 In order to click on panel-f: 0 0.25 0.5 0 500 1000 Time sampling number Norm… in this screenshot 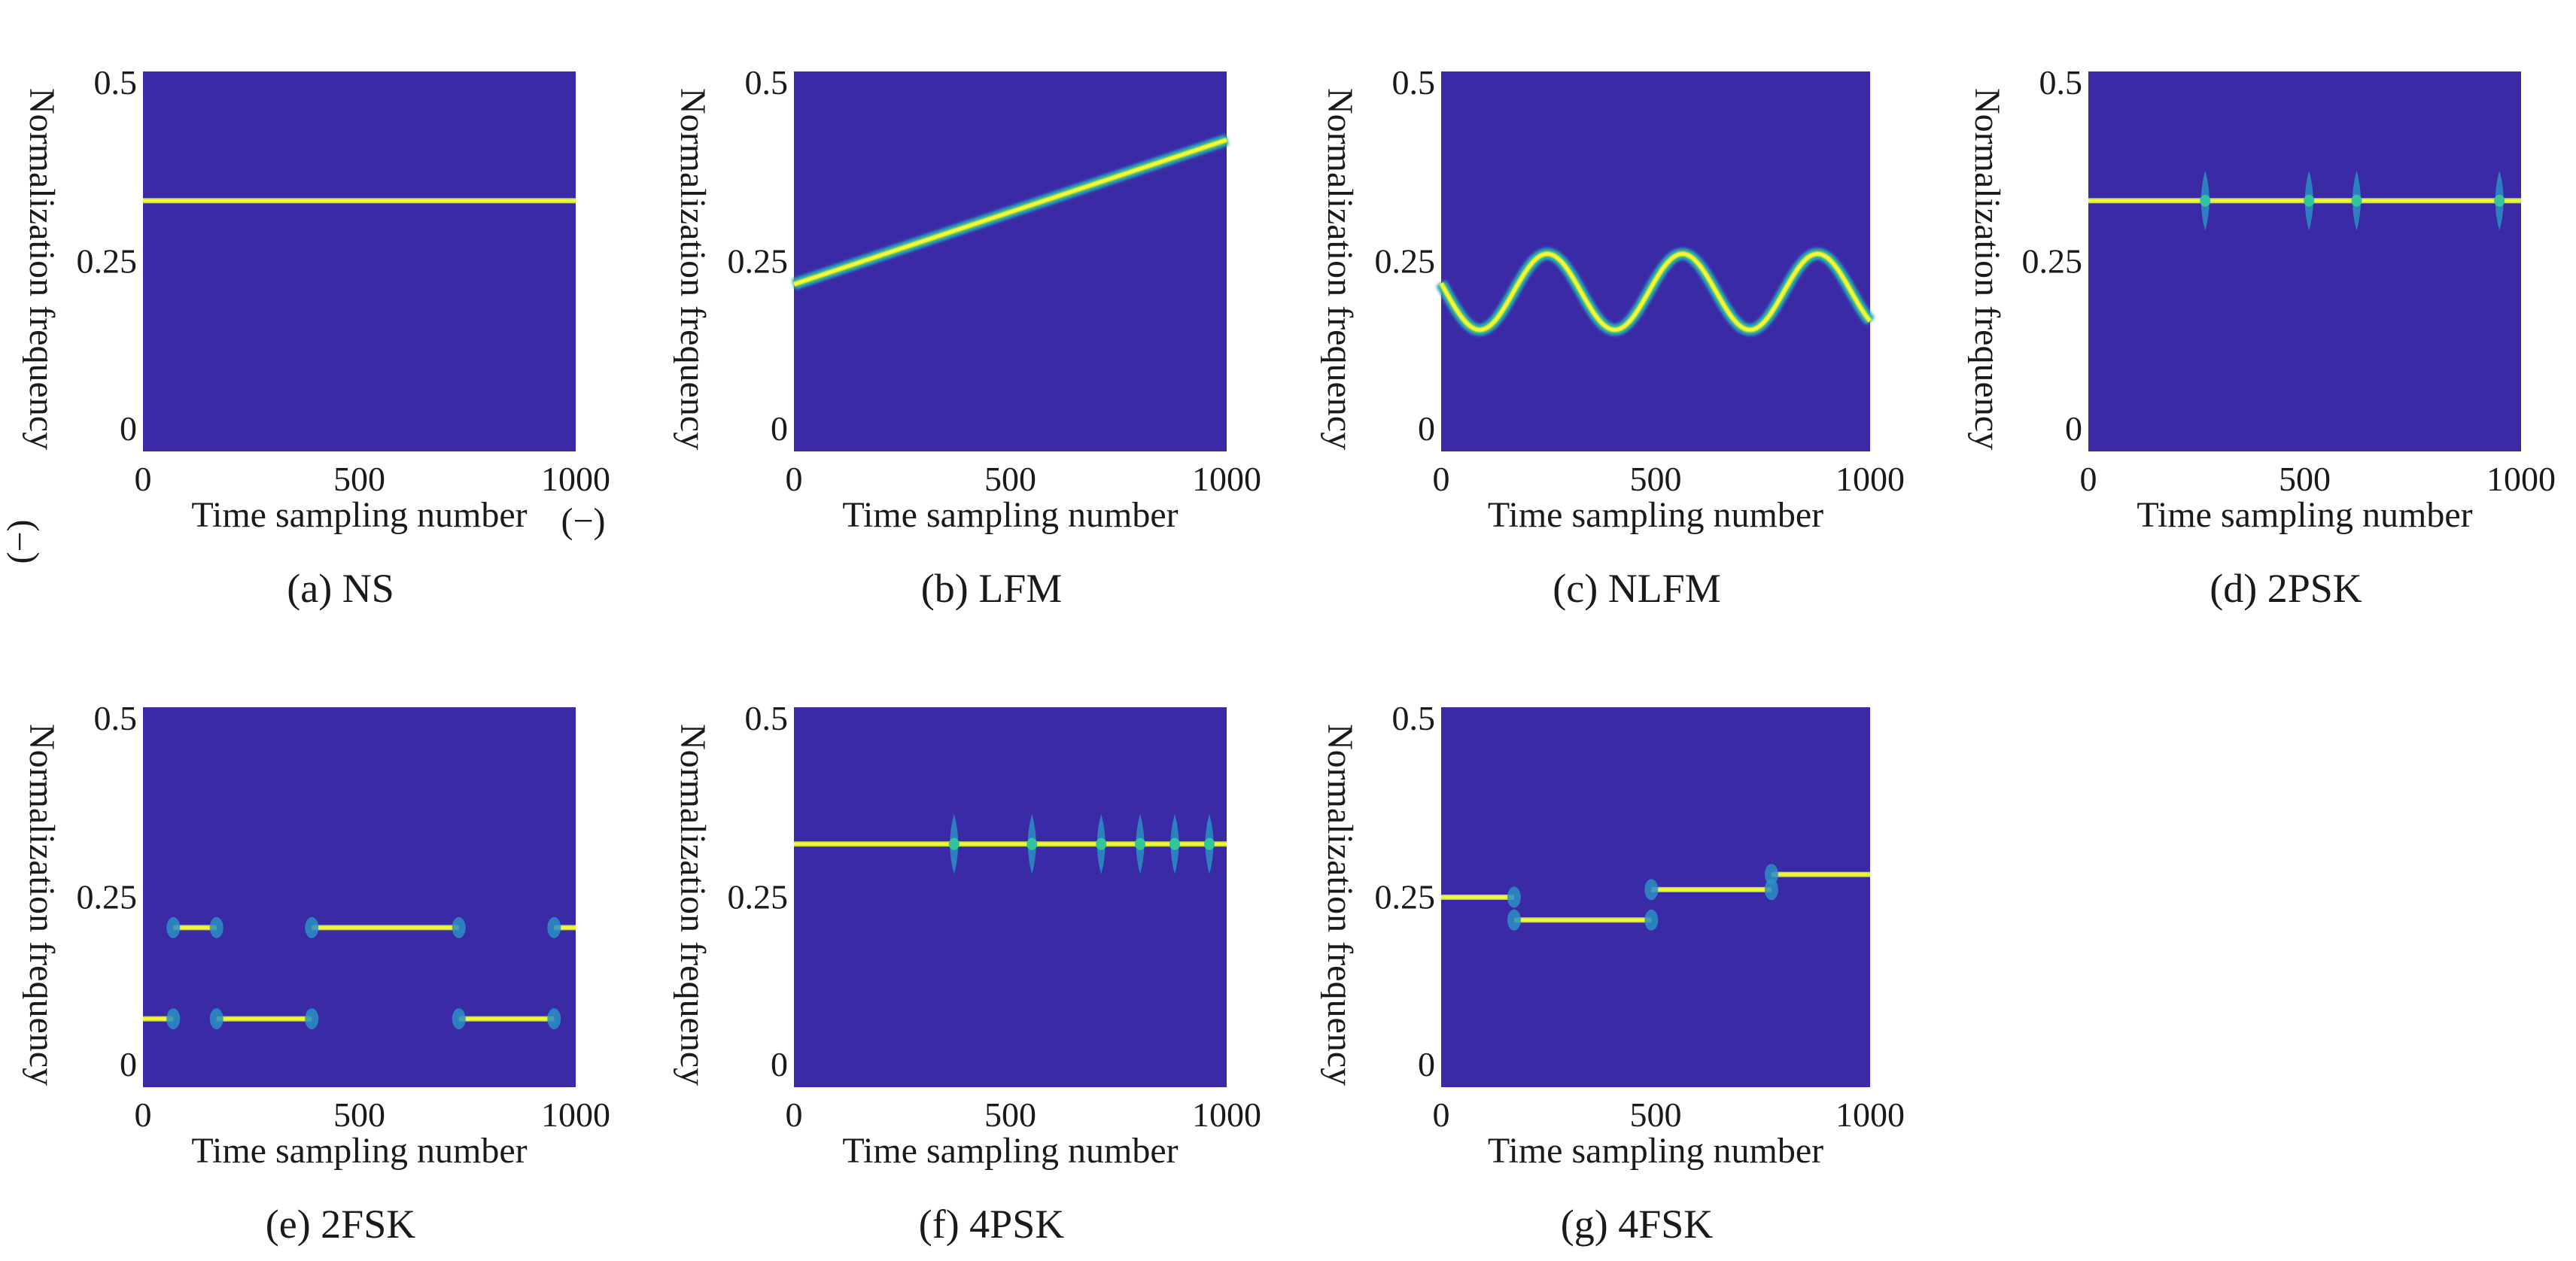, I will do `click(967, 973)`.